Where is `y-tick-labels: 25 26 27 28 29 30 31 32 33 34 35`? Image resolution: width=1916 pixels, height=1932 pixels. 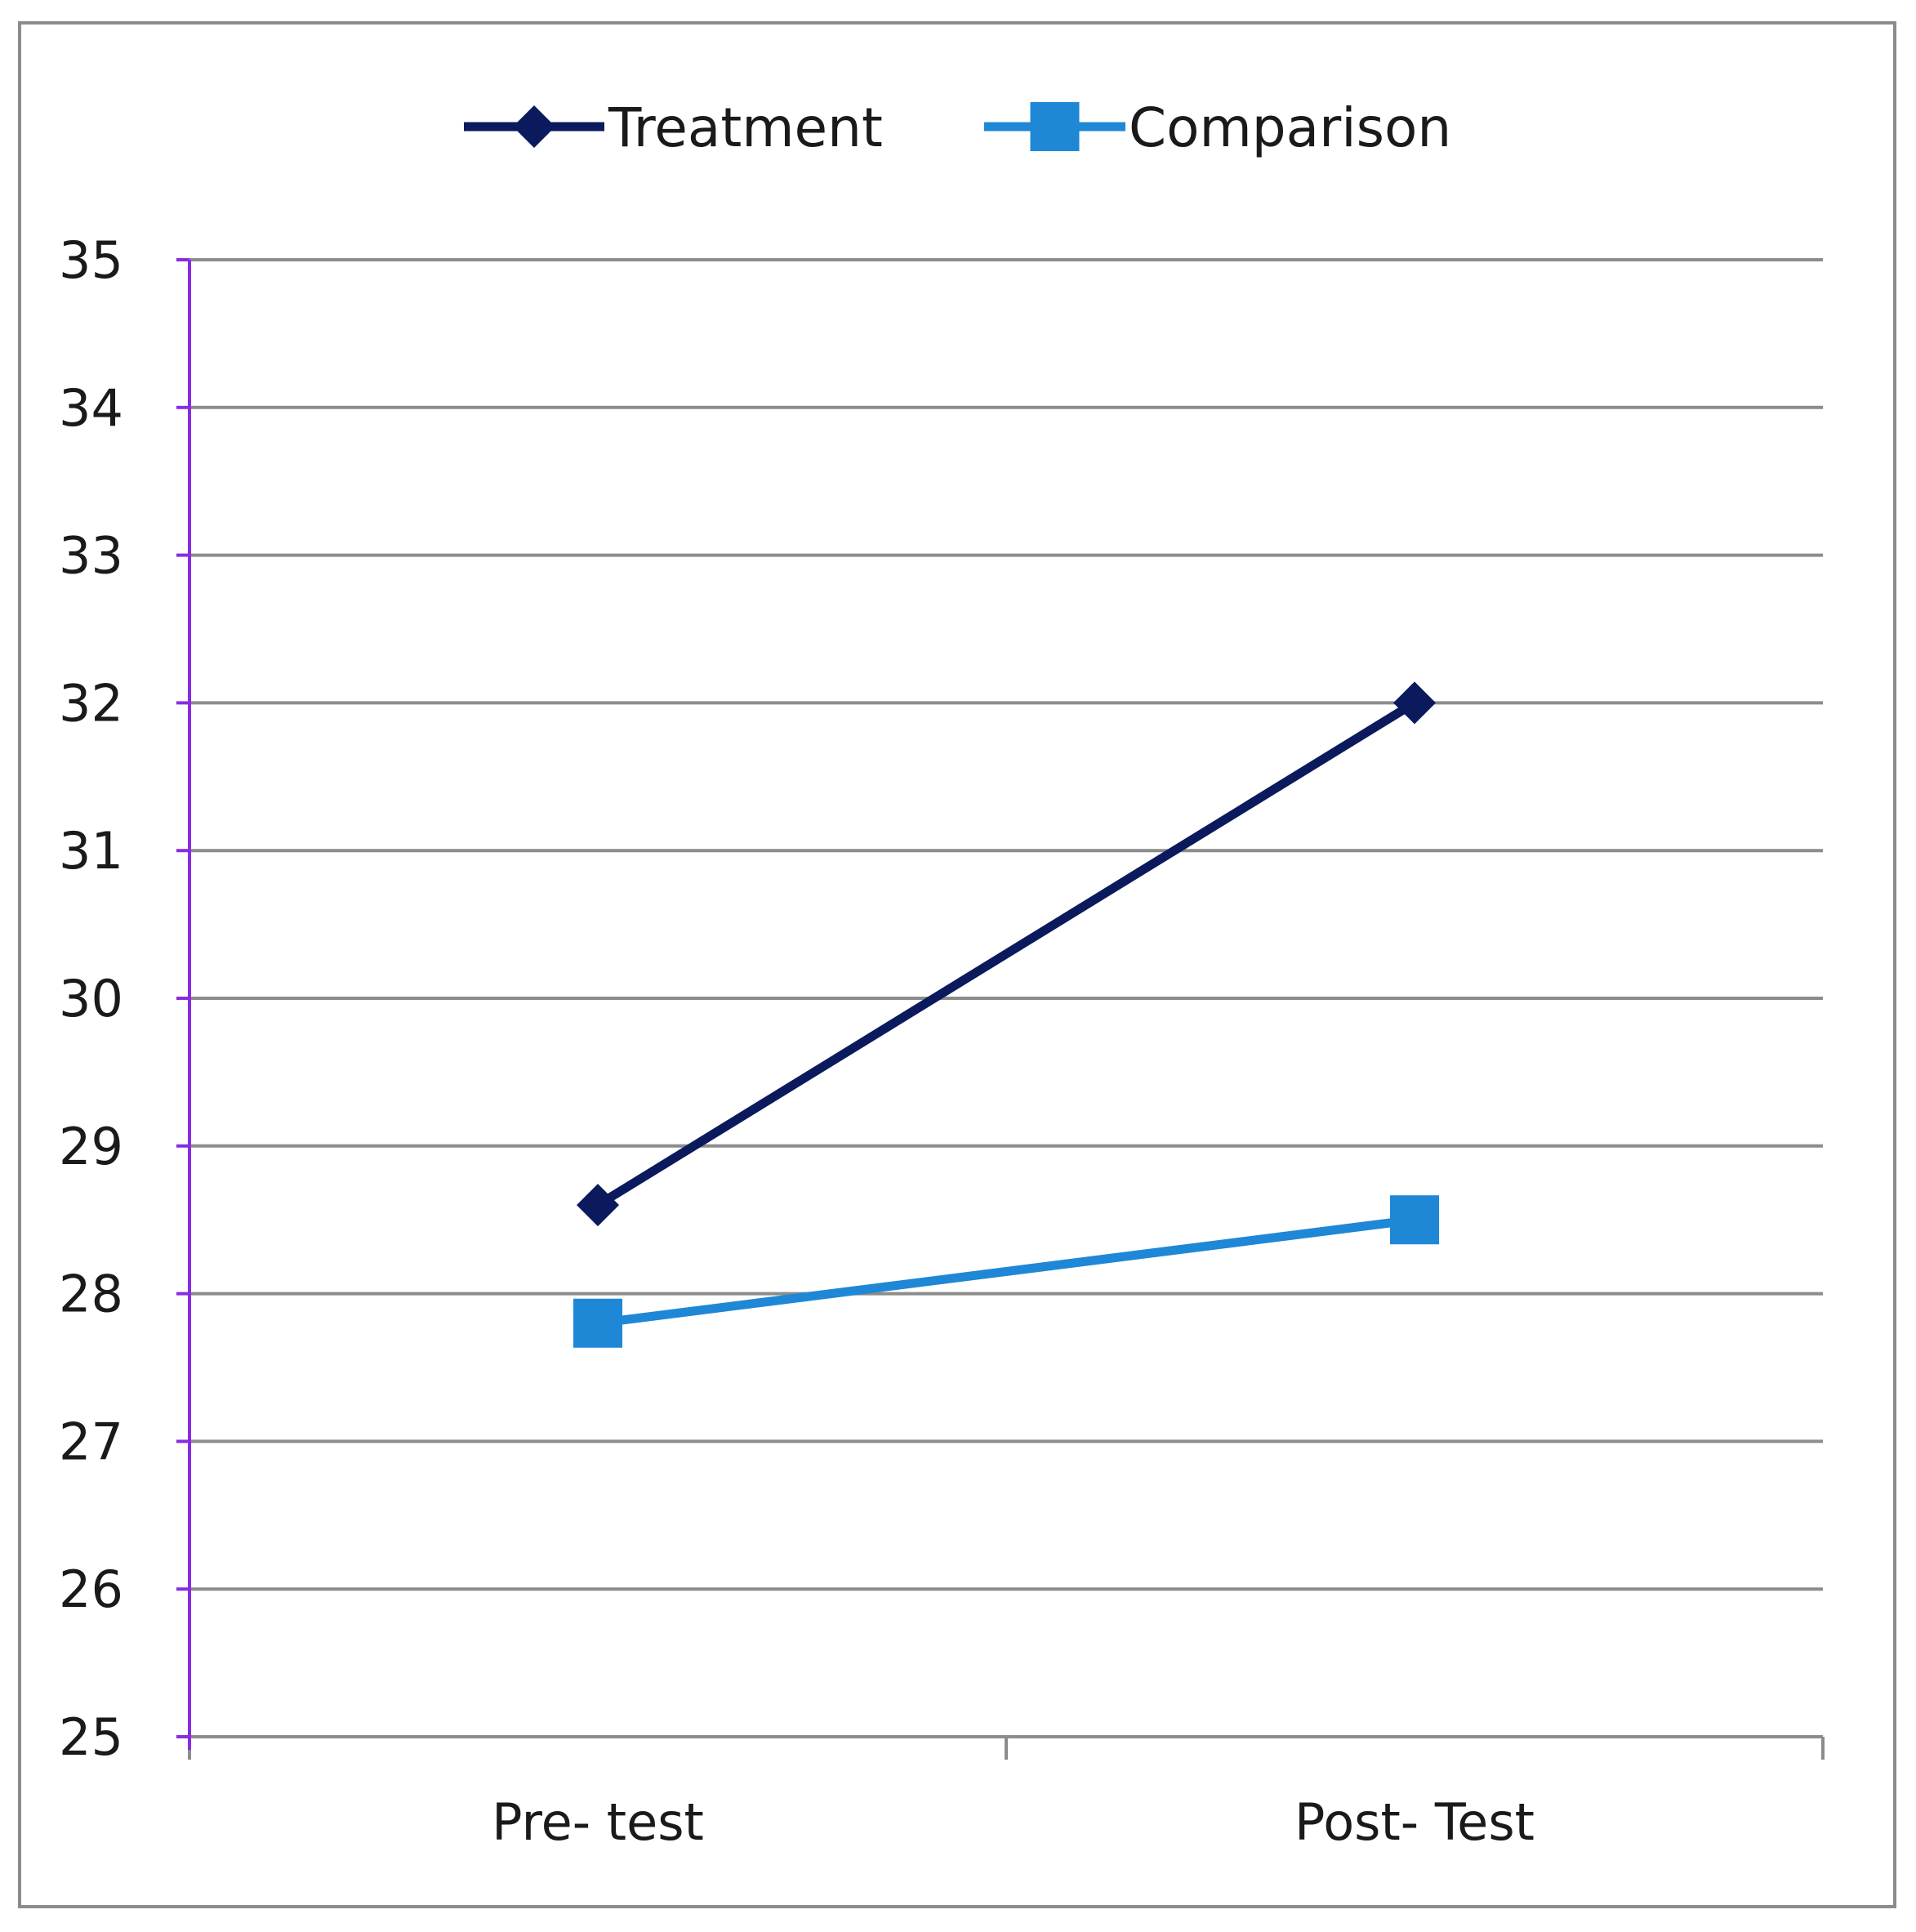
y-tick-labels: 25 26 27 28 29 30 31 32 33 34 35 is located at coordinates (91, 999).